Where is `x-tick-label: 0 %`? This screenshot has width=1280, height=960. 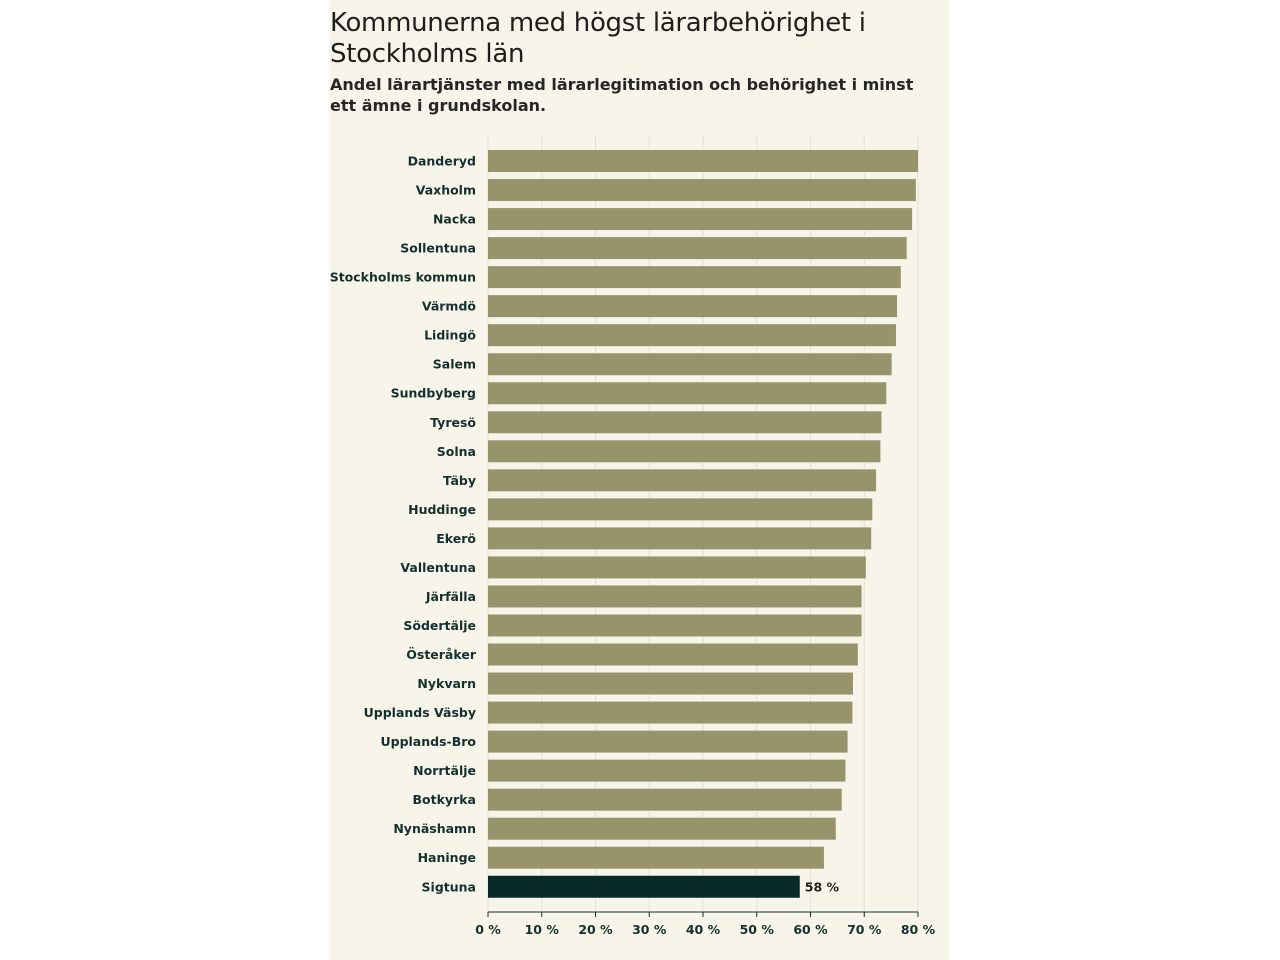
x-tick-label: 0 % is located at coordinates (488, 929).